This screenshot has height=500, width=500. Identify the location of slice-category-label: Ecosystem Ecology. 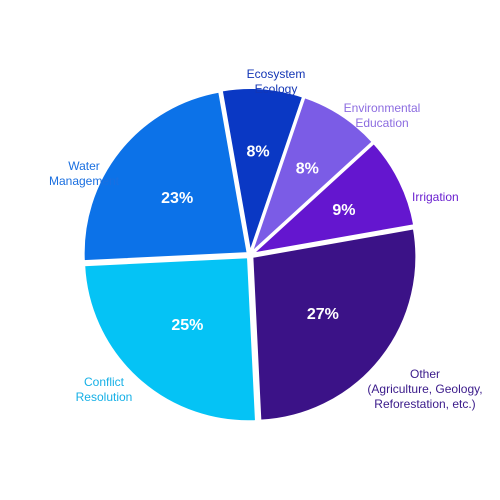
(276, 81).